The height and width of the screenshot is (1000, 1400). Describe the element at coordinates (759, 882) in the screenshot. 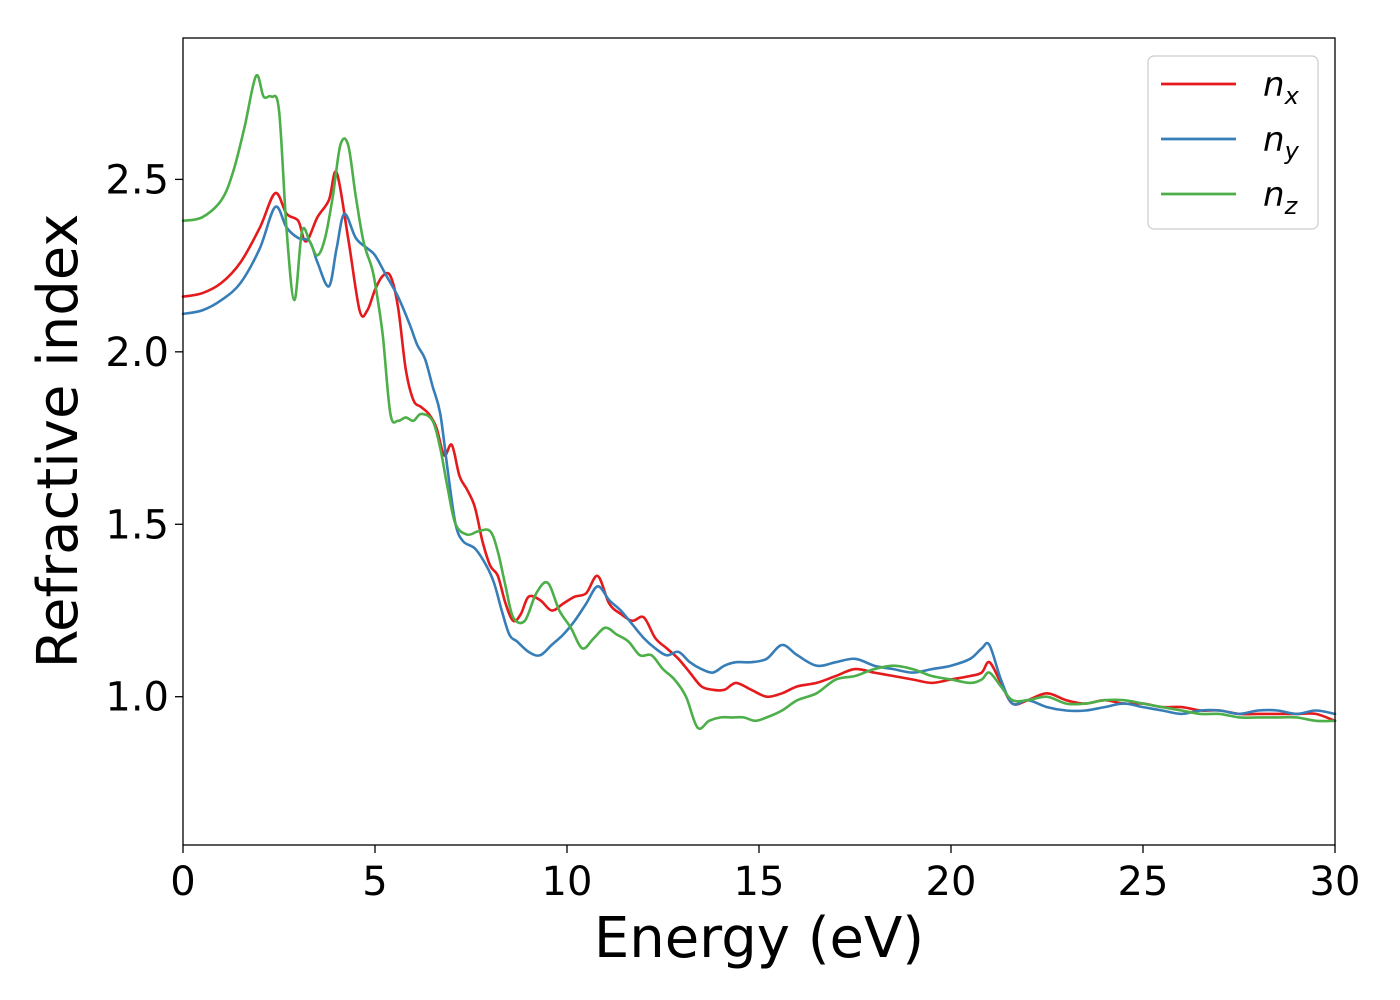

I see `x-tick-label: 15` at that location.